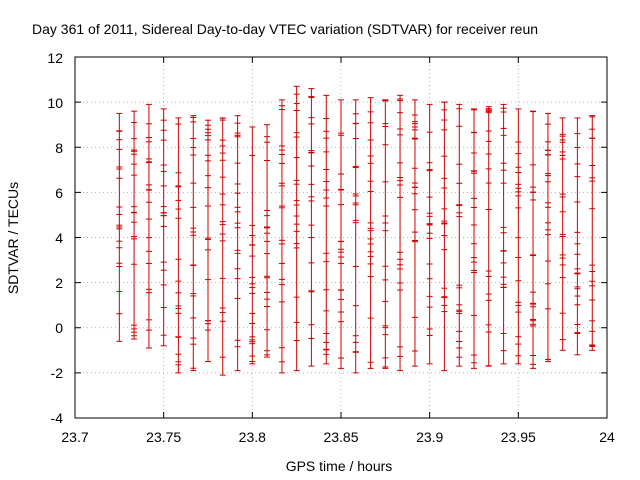 The image size is (640, 480). I want to click on x-tick-label: 23.95, so click(518, 437).